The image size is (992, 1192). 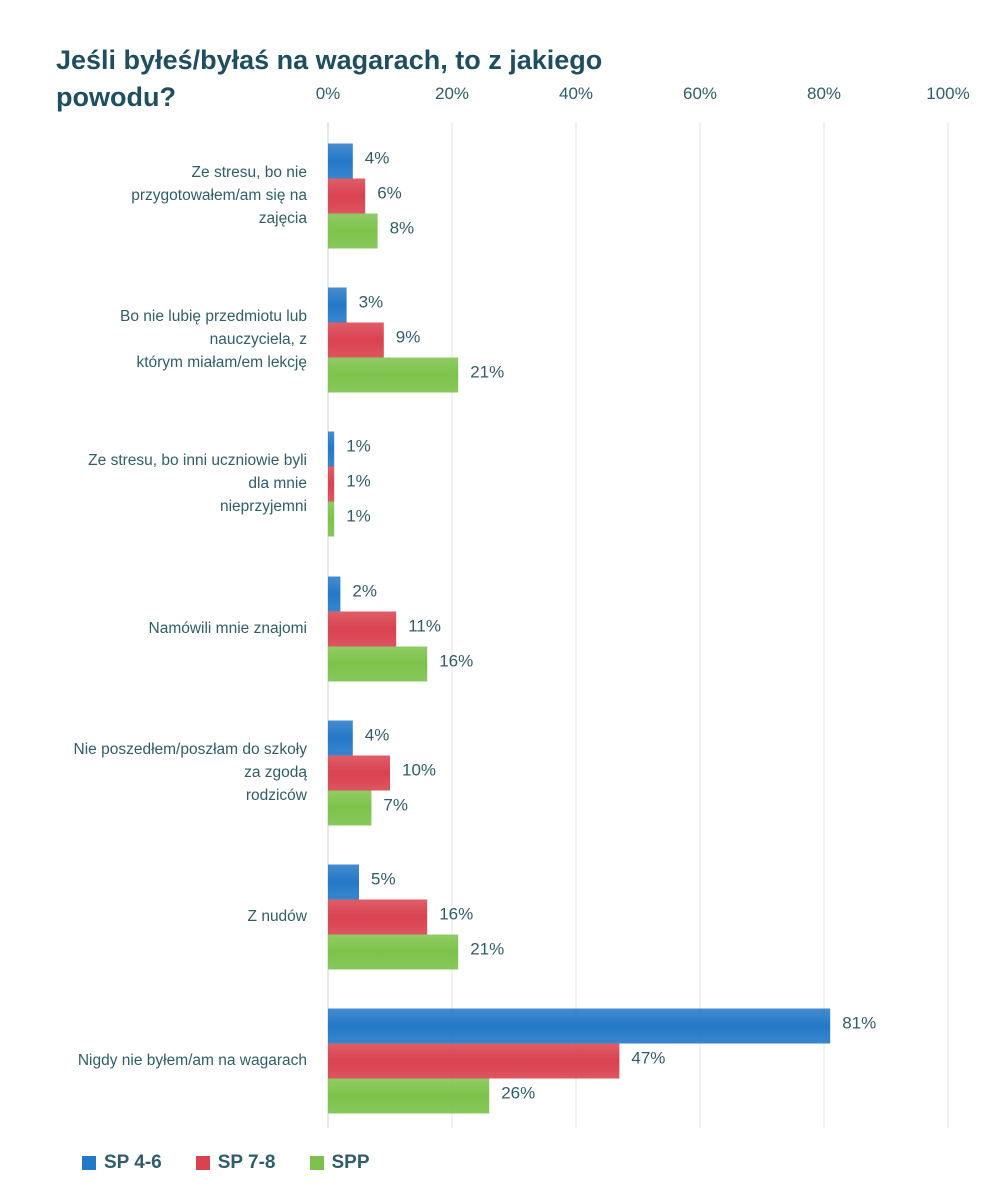 I want to click on data-label: 7%, so click(x=395, y=804).